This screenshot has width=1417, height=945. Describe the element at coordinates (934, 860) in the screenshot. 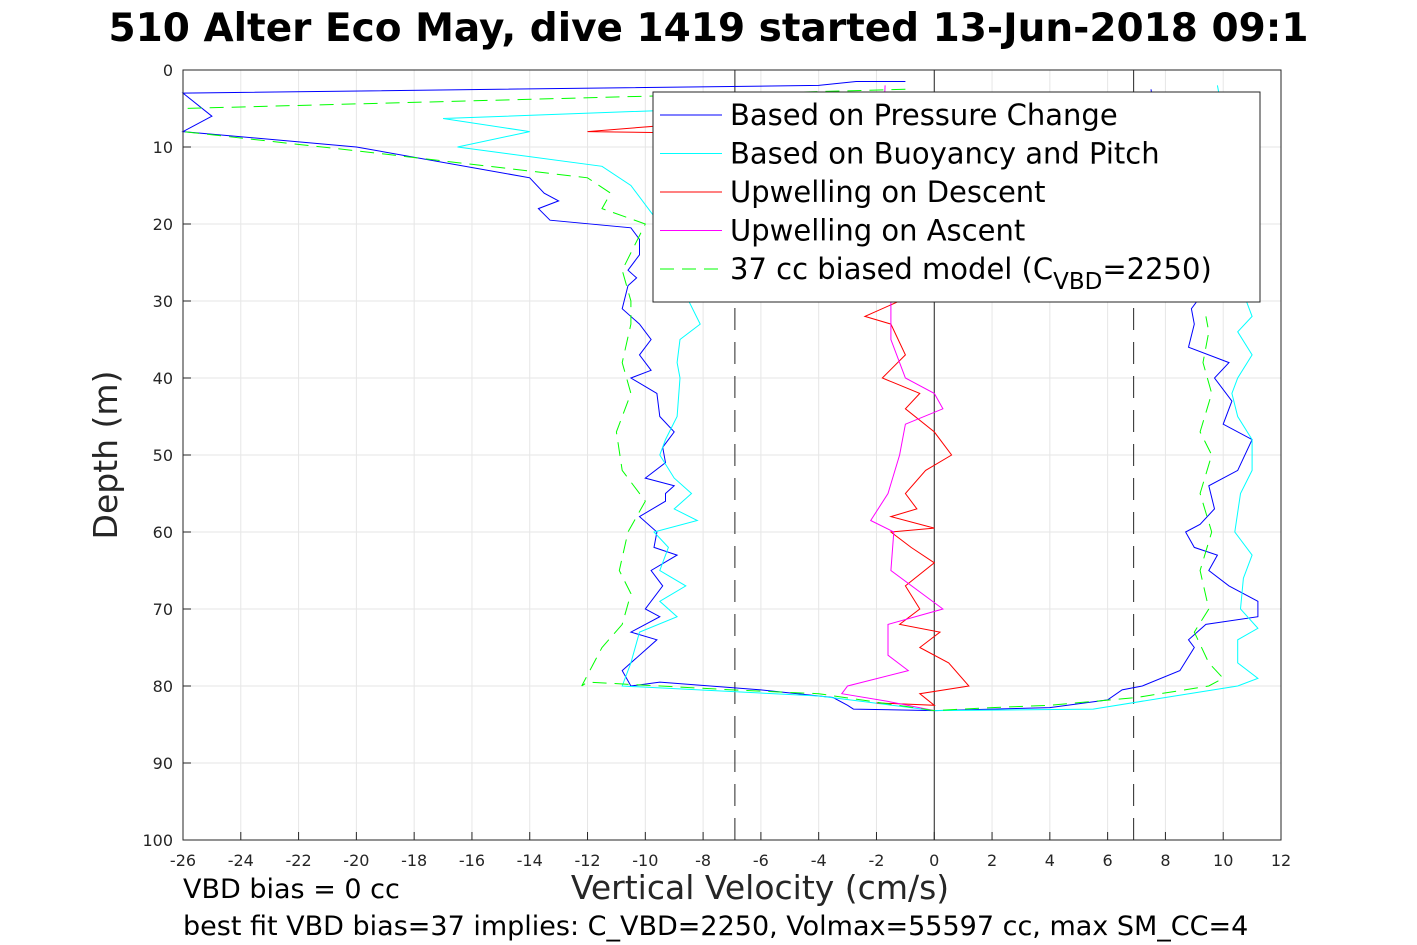

I see `x-tick-label: 0` at that location.